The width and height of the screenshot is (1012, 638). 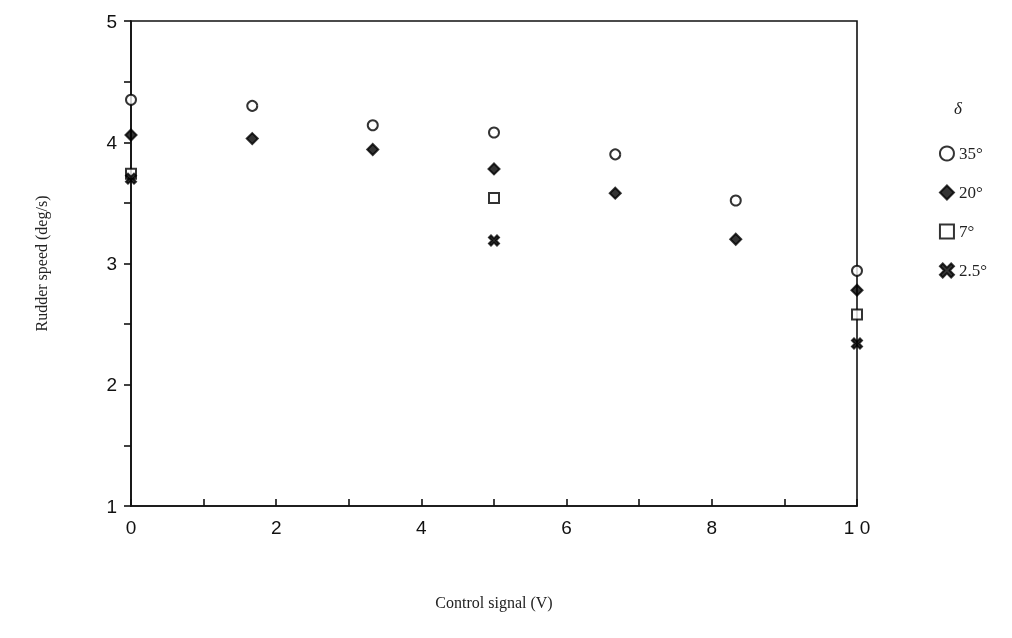 What do you see at coordinates (970, 153) in the screenshot?
I see `legend-label: 35°` at bounding box center [970, 153].